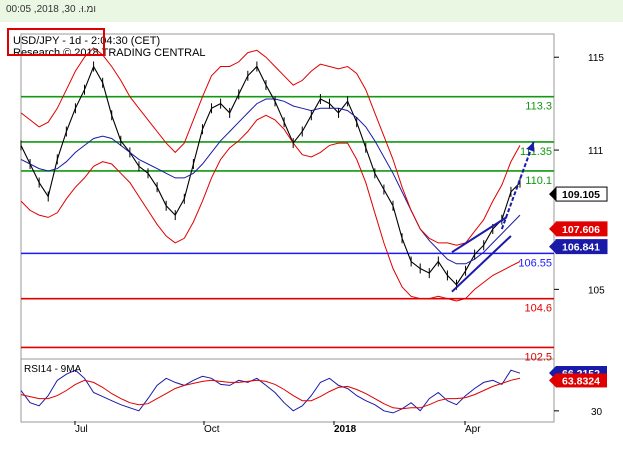 This screenshot has height=450, width=623. Describe the element at coordinates (538, 357) in the screenshot. I see `level-label-5: 102.5` at that location.